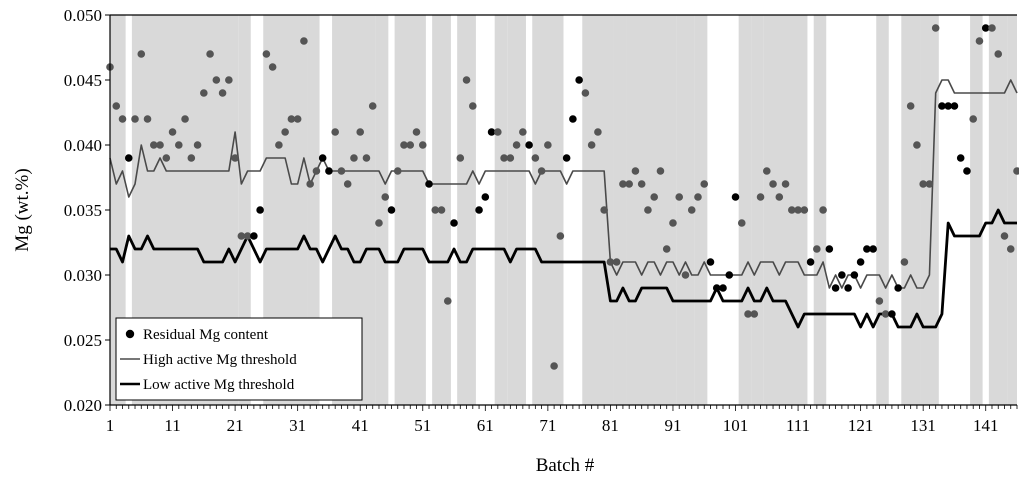  What do you see at coordinates (610, 425) in the screenshot?
I see `x-tick-label-8: 81` at bounding box center [610, 425].